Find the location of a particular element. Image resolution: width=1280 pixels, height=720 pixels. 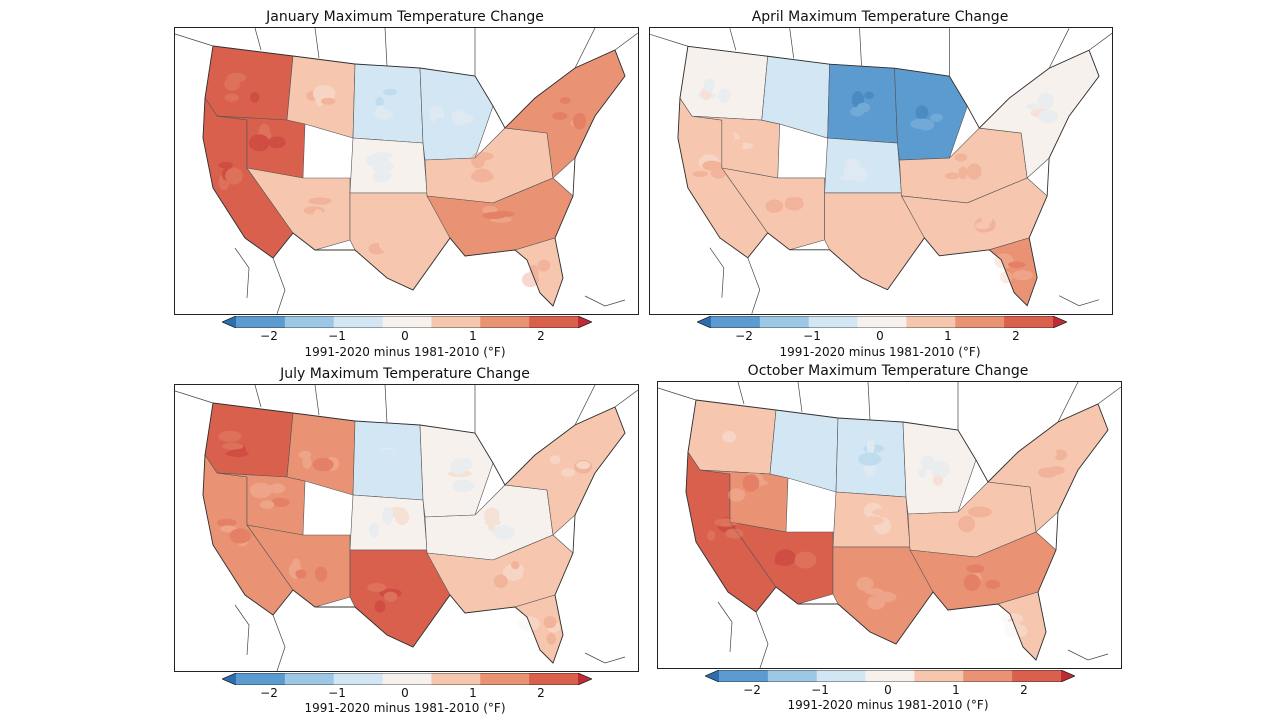

tick-label: 2 is located at coordinates (541, 693).